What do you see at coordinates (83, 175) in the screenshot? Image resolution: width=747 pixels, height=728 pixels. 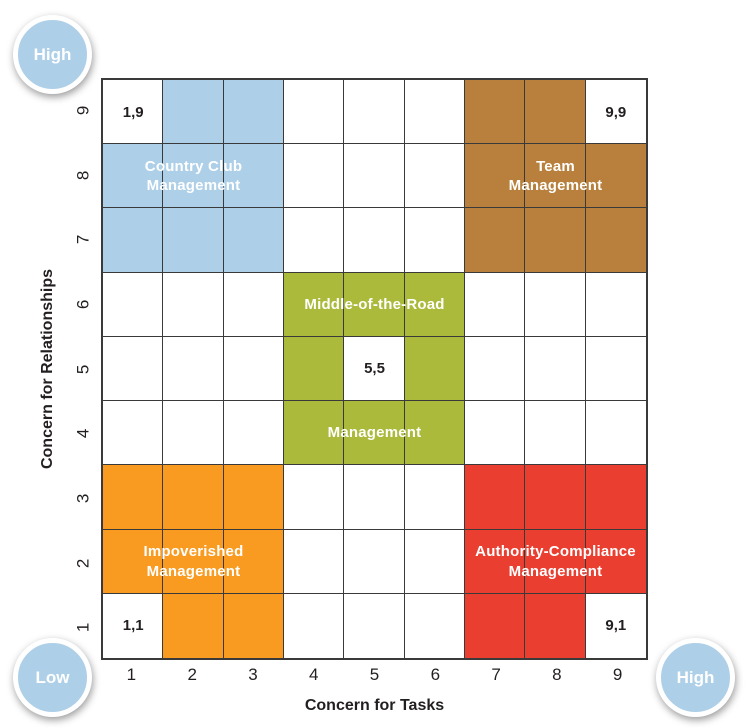 I see `y-tick-8: 8` at bounding box center [83, 175].